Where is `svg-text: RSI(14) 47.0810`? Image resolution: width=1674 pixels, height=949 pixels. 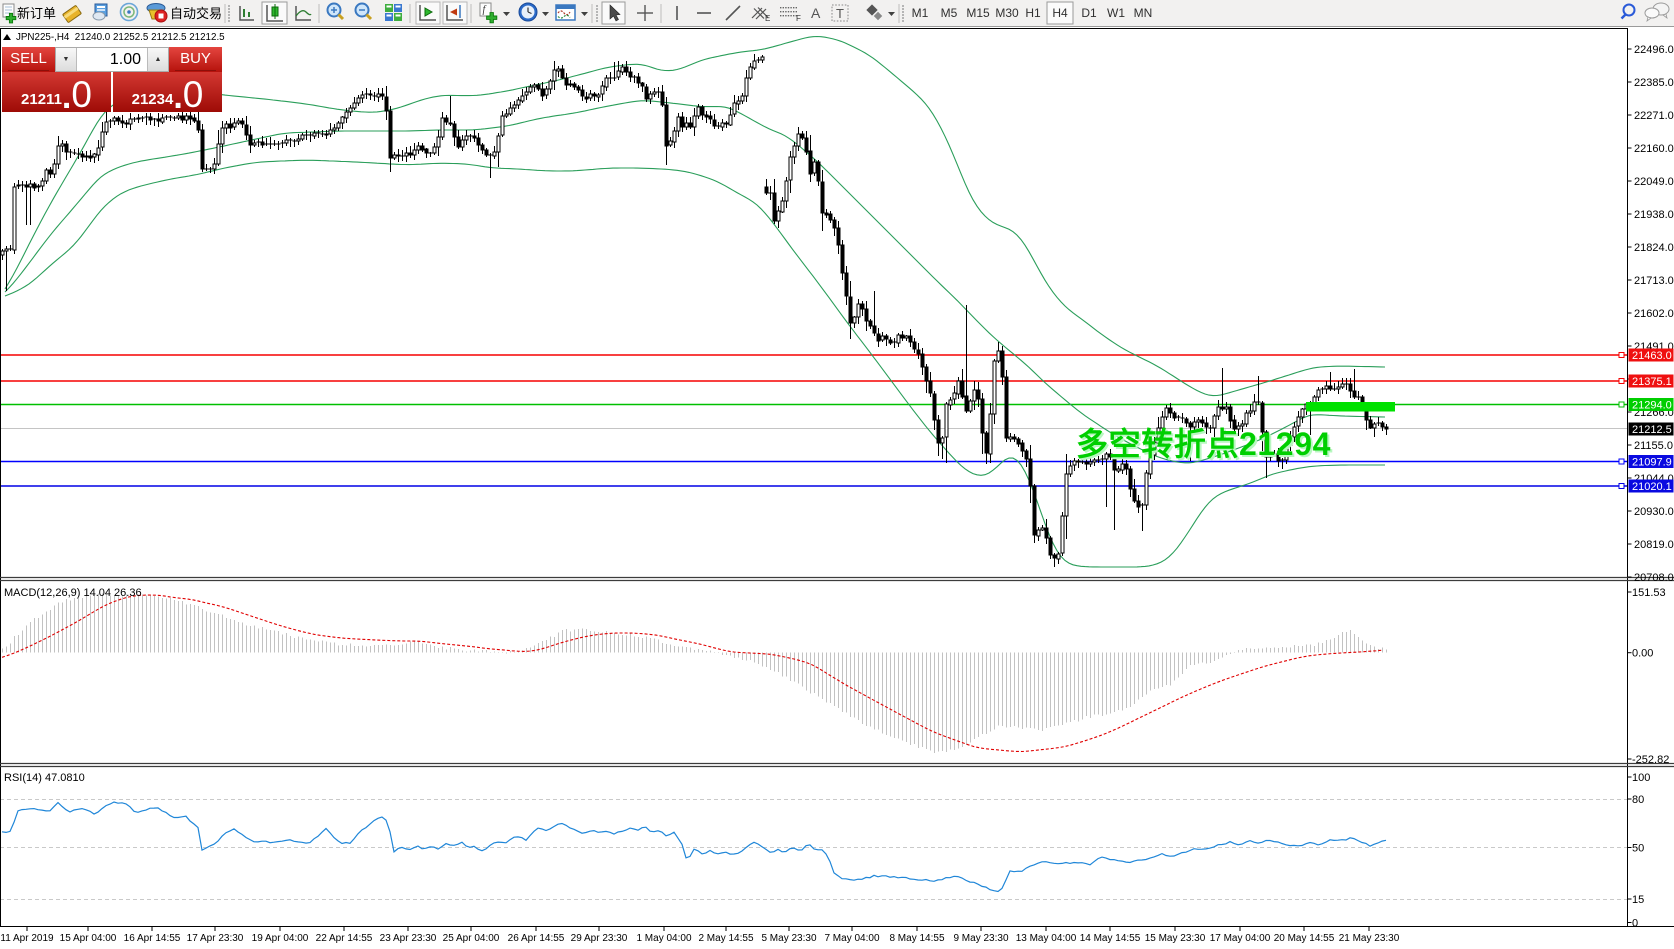
svg-text: RSI(14) 47.0810 is located at coordinates (44, 778).